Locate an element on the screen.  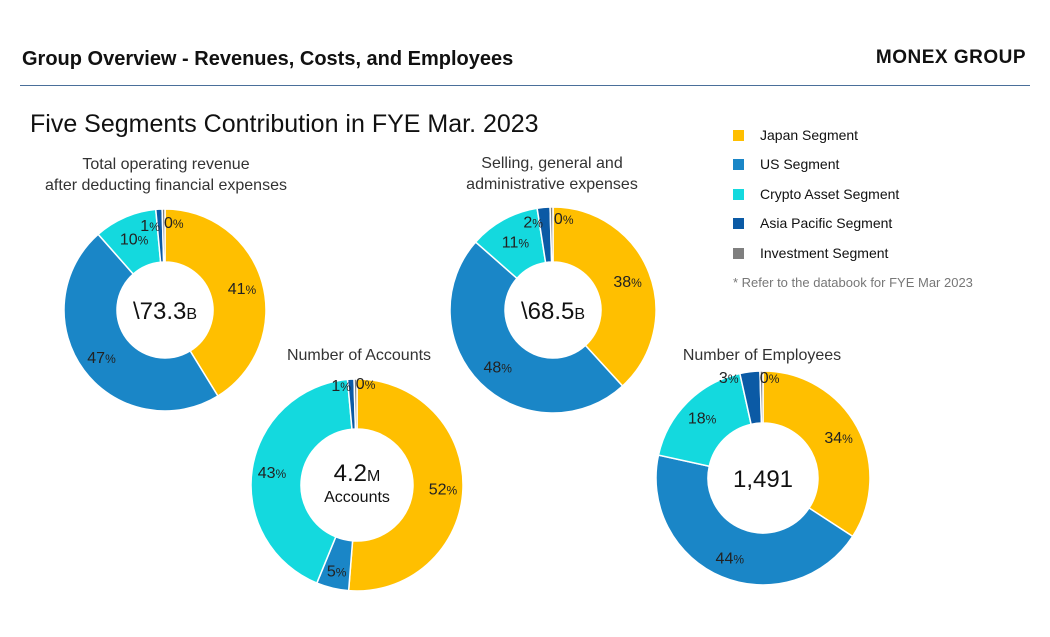
slice-value-label: 52% is located at coordinates (443, 489).